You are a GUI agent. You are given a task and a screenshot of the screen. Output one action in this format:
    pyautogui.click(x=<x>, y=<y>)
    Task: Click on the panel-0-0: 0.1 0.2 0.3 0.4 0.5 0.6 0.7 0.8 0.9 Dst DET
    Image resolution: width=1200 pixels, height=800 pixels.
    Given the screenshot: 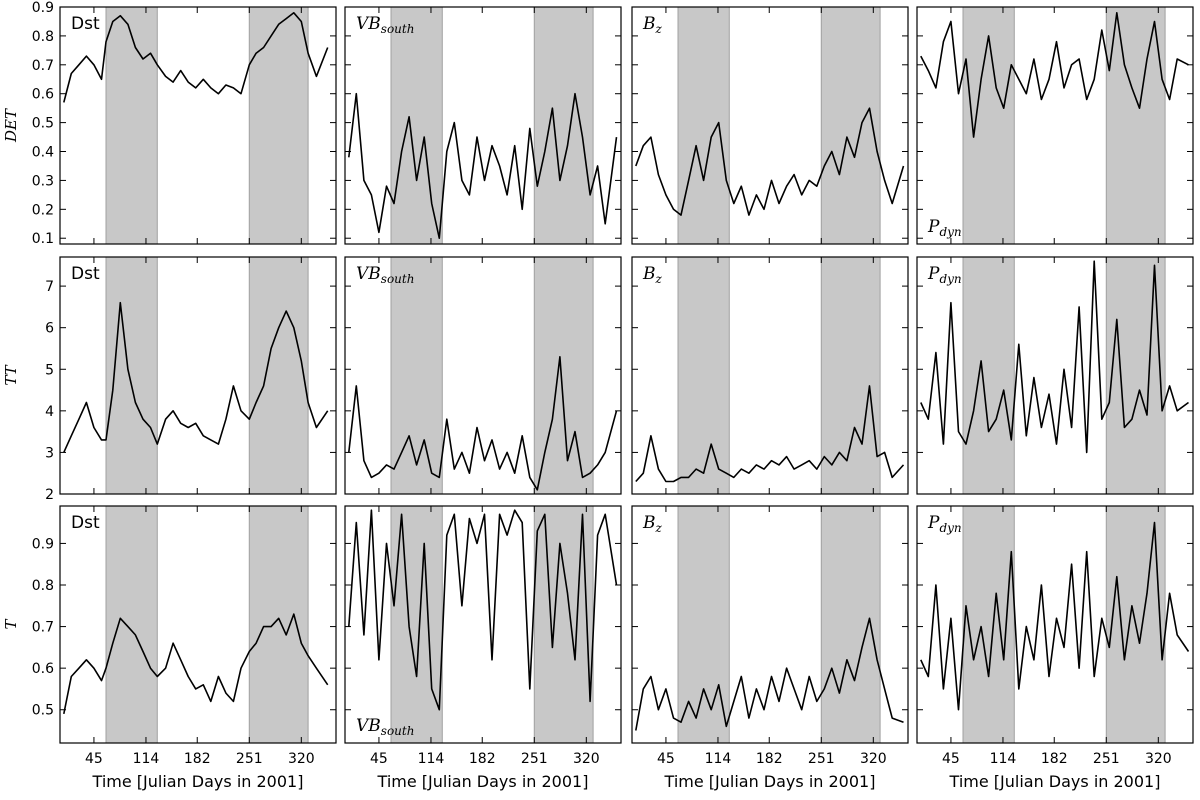 What is the action you would take?
    pyautogui.click(x=169, y=123)
    